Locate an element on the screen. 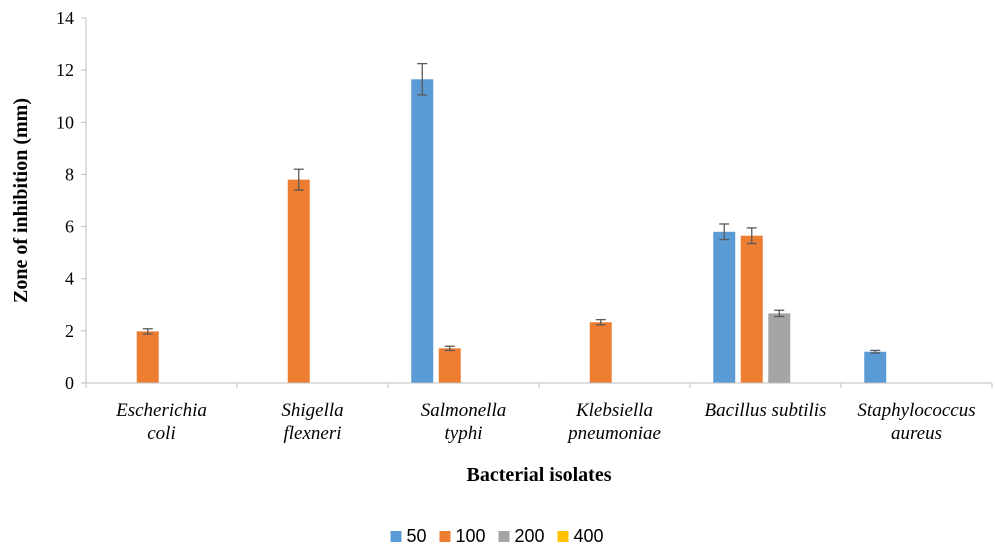 The image size is (995, 554). x-tick-label: Staphylococcus is located at coordinates (916, 410).